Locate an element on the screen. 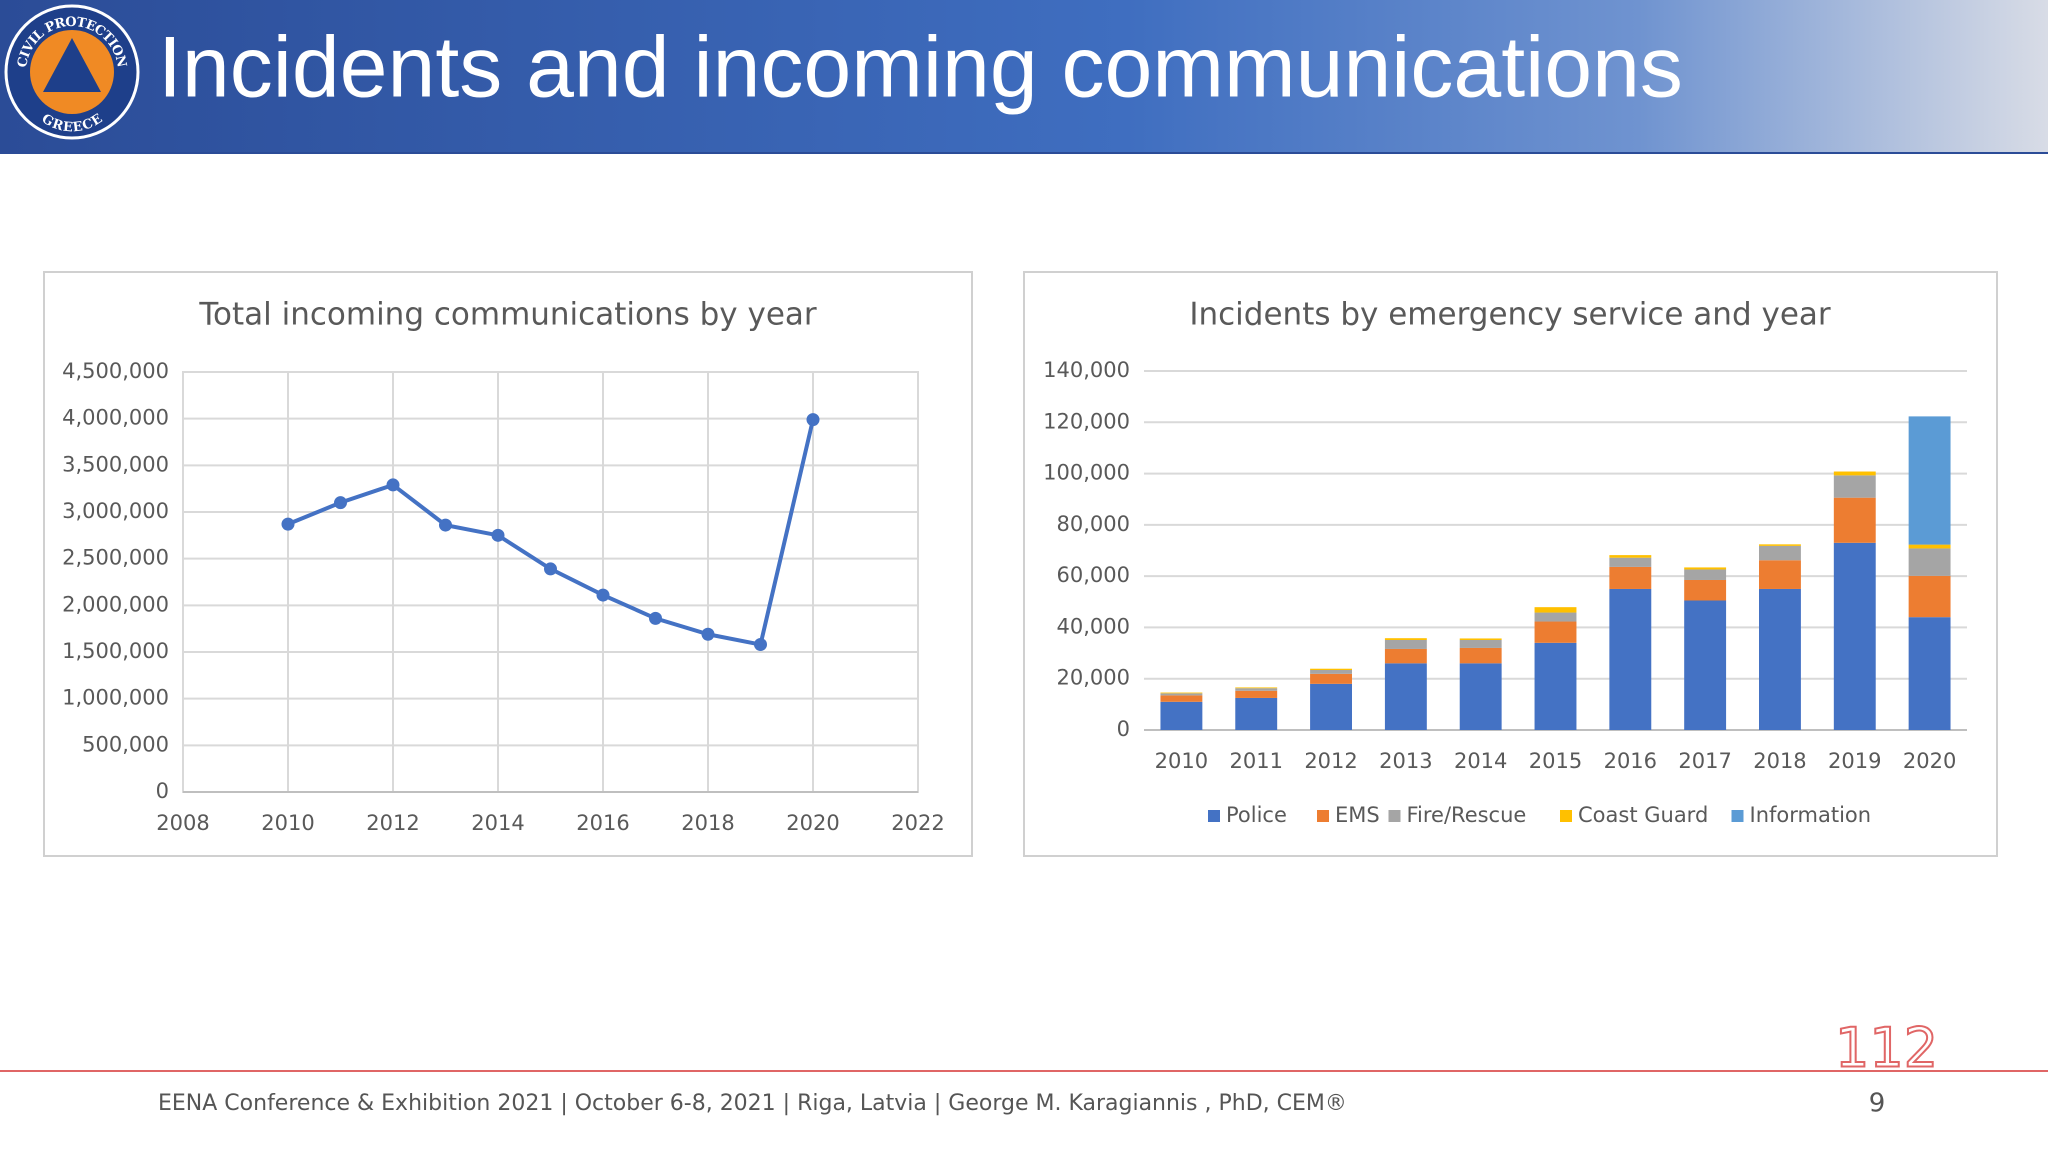 The width and height of the screenshot is (2048, 1156). chart-title: Incidents by emergency service and year is located at coordinates (1510, 315).